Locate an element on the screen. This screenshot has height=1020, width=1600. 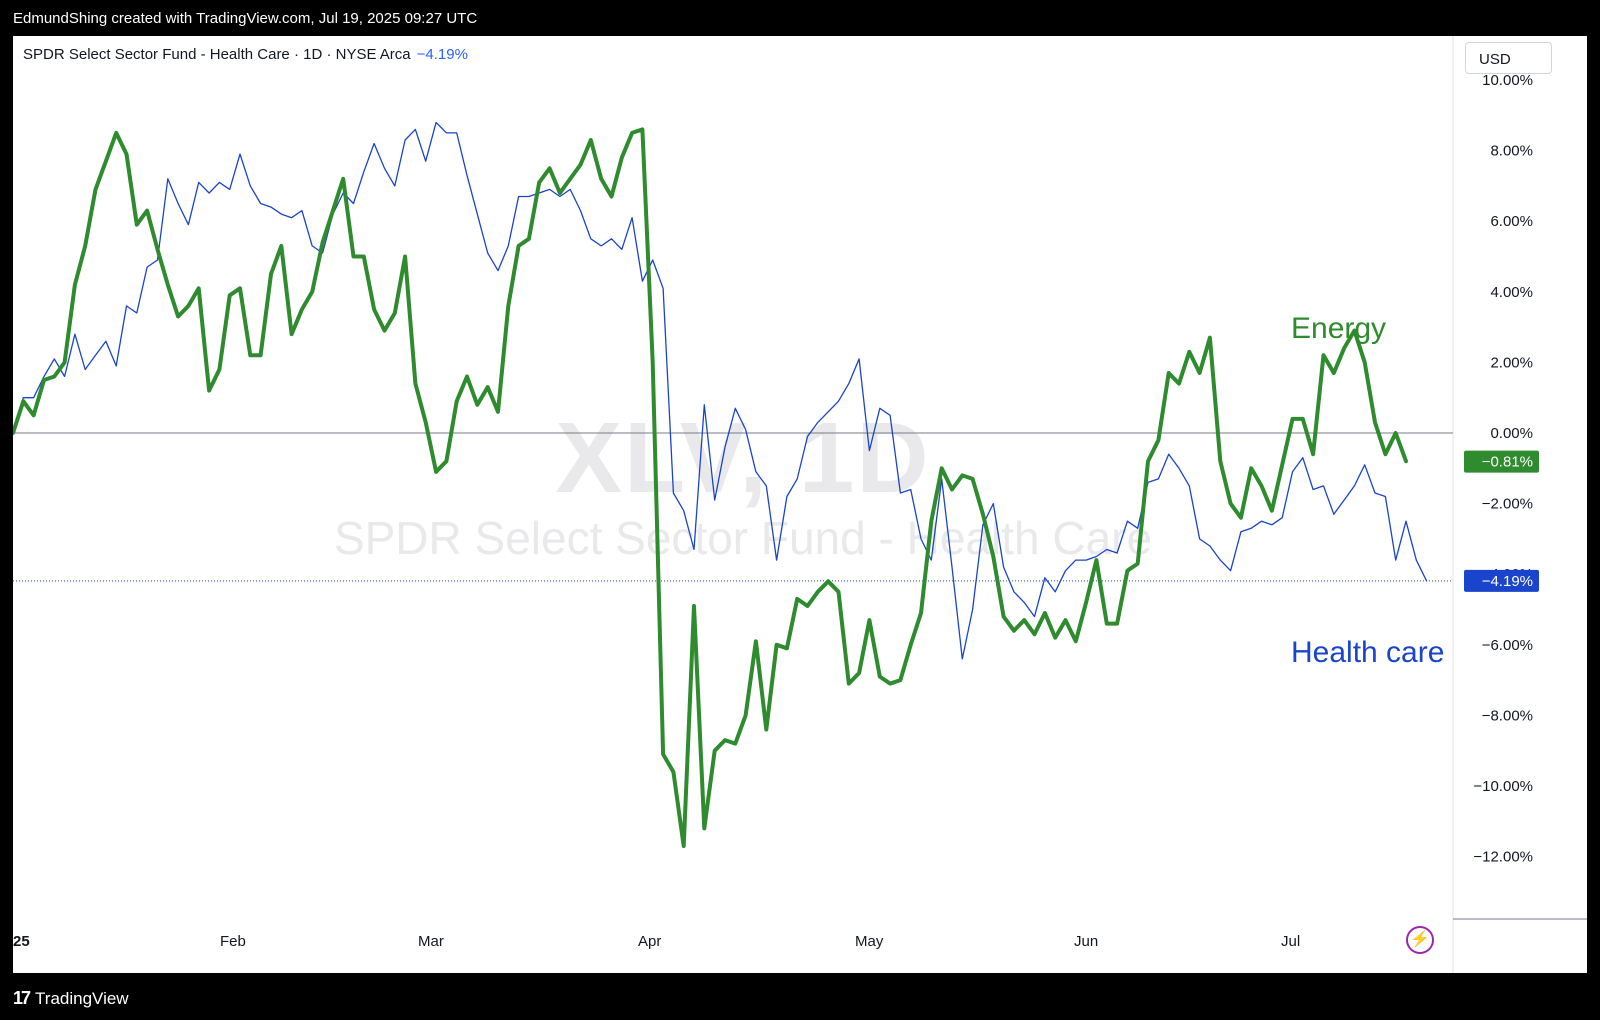
energy-last-value-badge is located at coordinates (1501, 461).